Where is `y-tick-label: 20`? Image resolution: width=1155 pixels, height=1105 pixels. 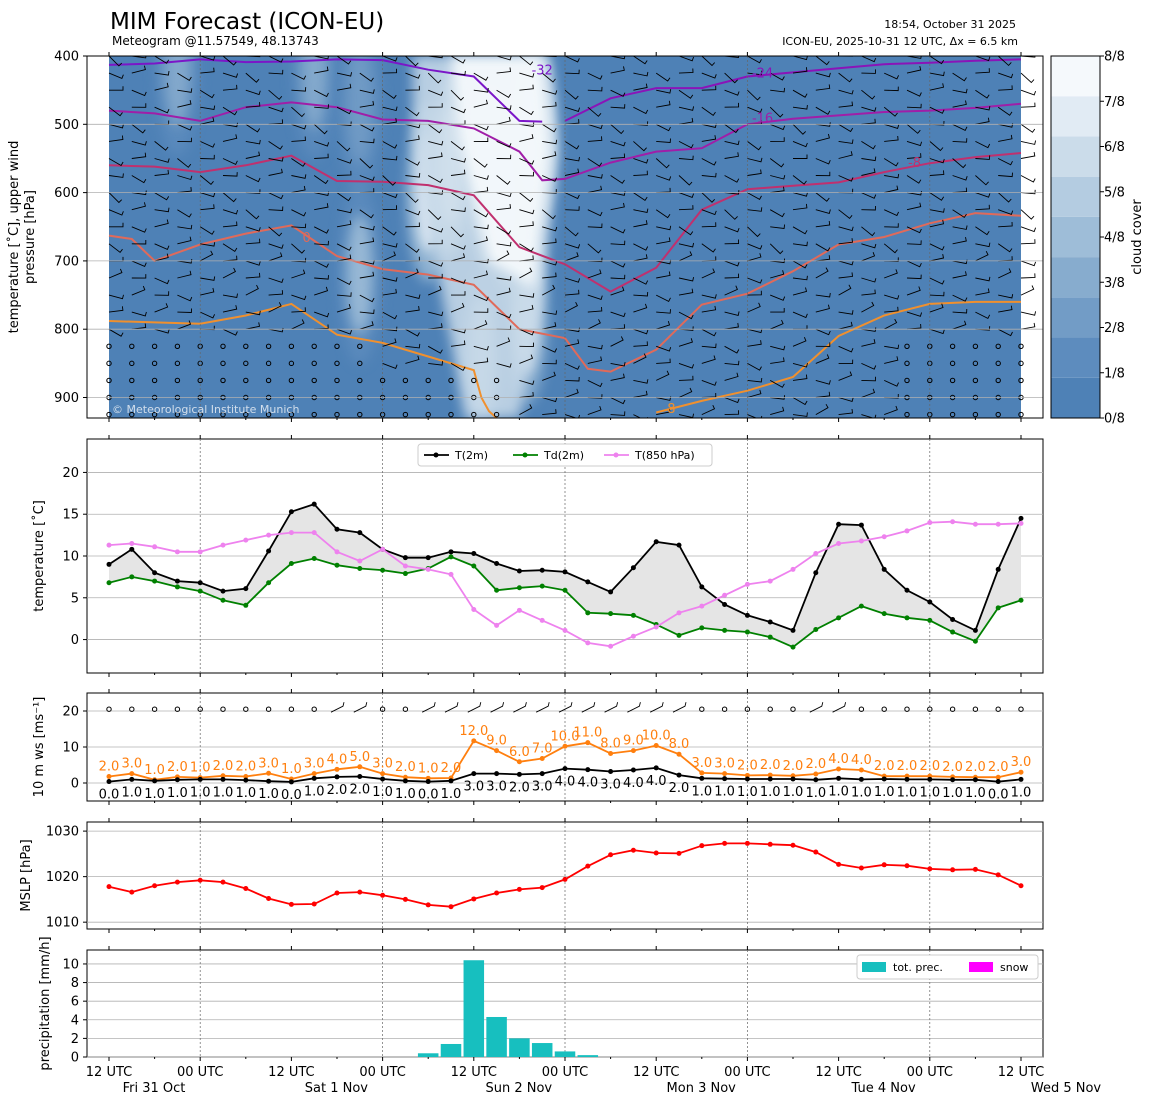 y-tick-label: 20 is located at coordinates (70, 473).